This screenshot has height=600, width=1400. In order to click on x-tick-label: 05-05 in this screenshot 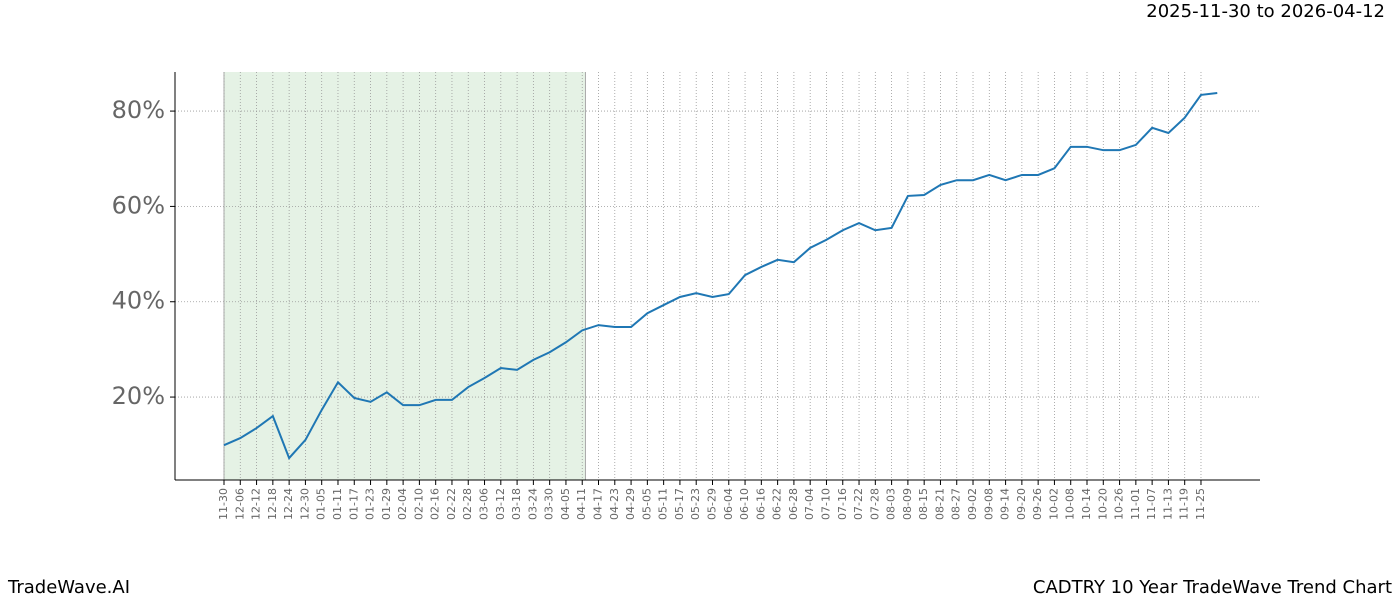, I will do `click(646, 504)`.